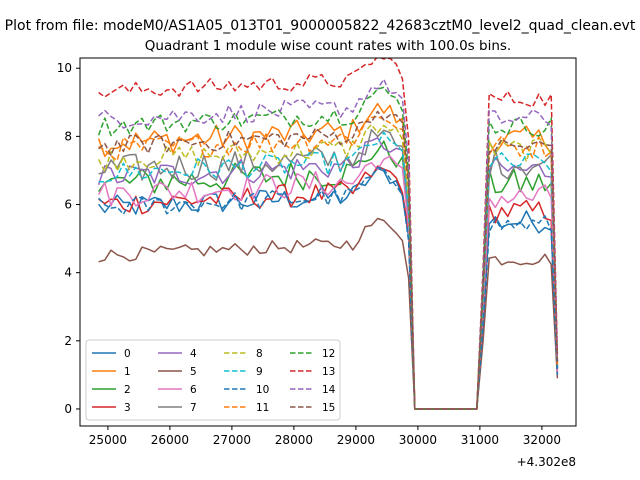 This screenshot has height=480, width=640. What do you see at coordinates (259, 354) in the screenshot?
I see `legend-label-8: 8` at bounding box center [259, 354].